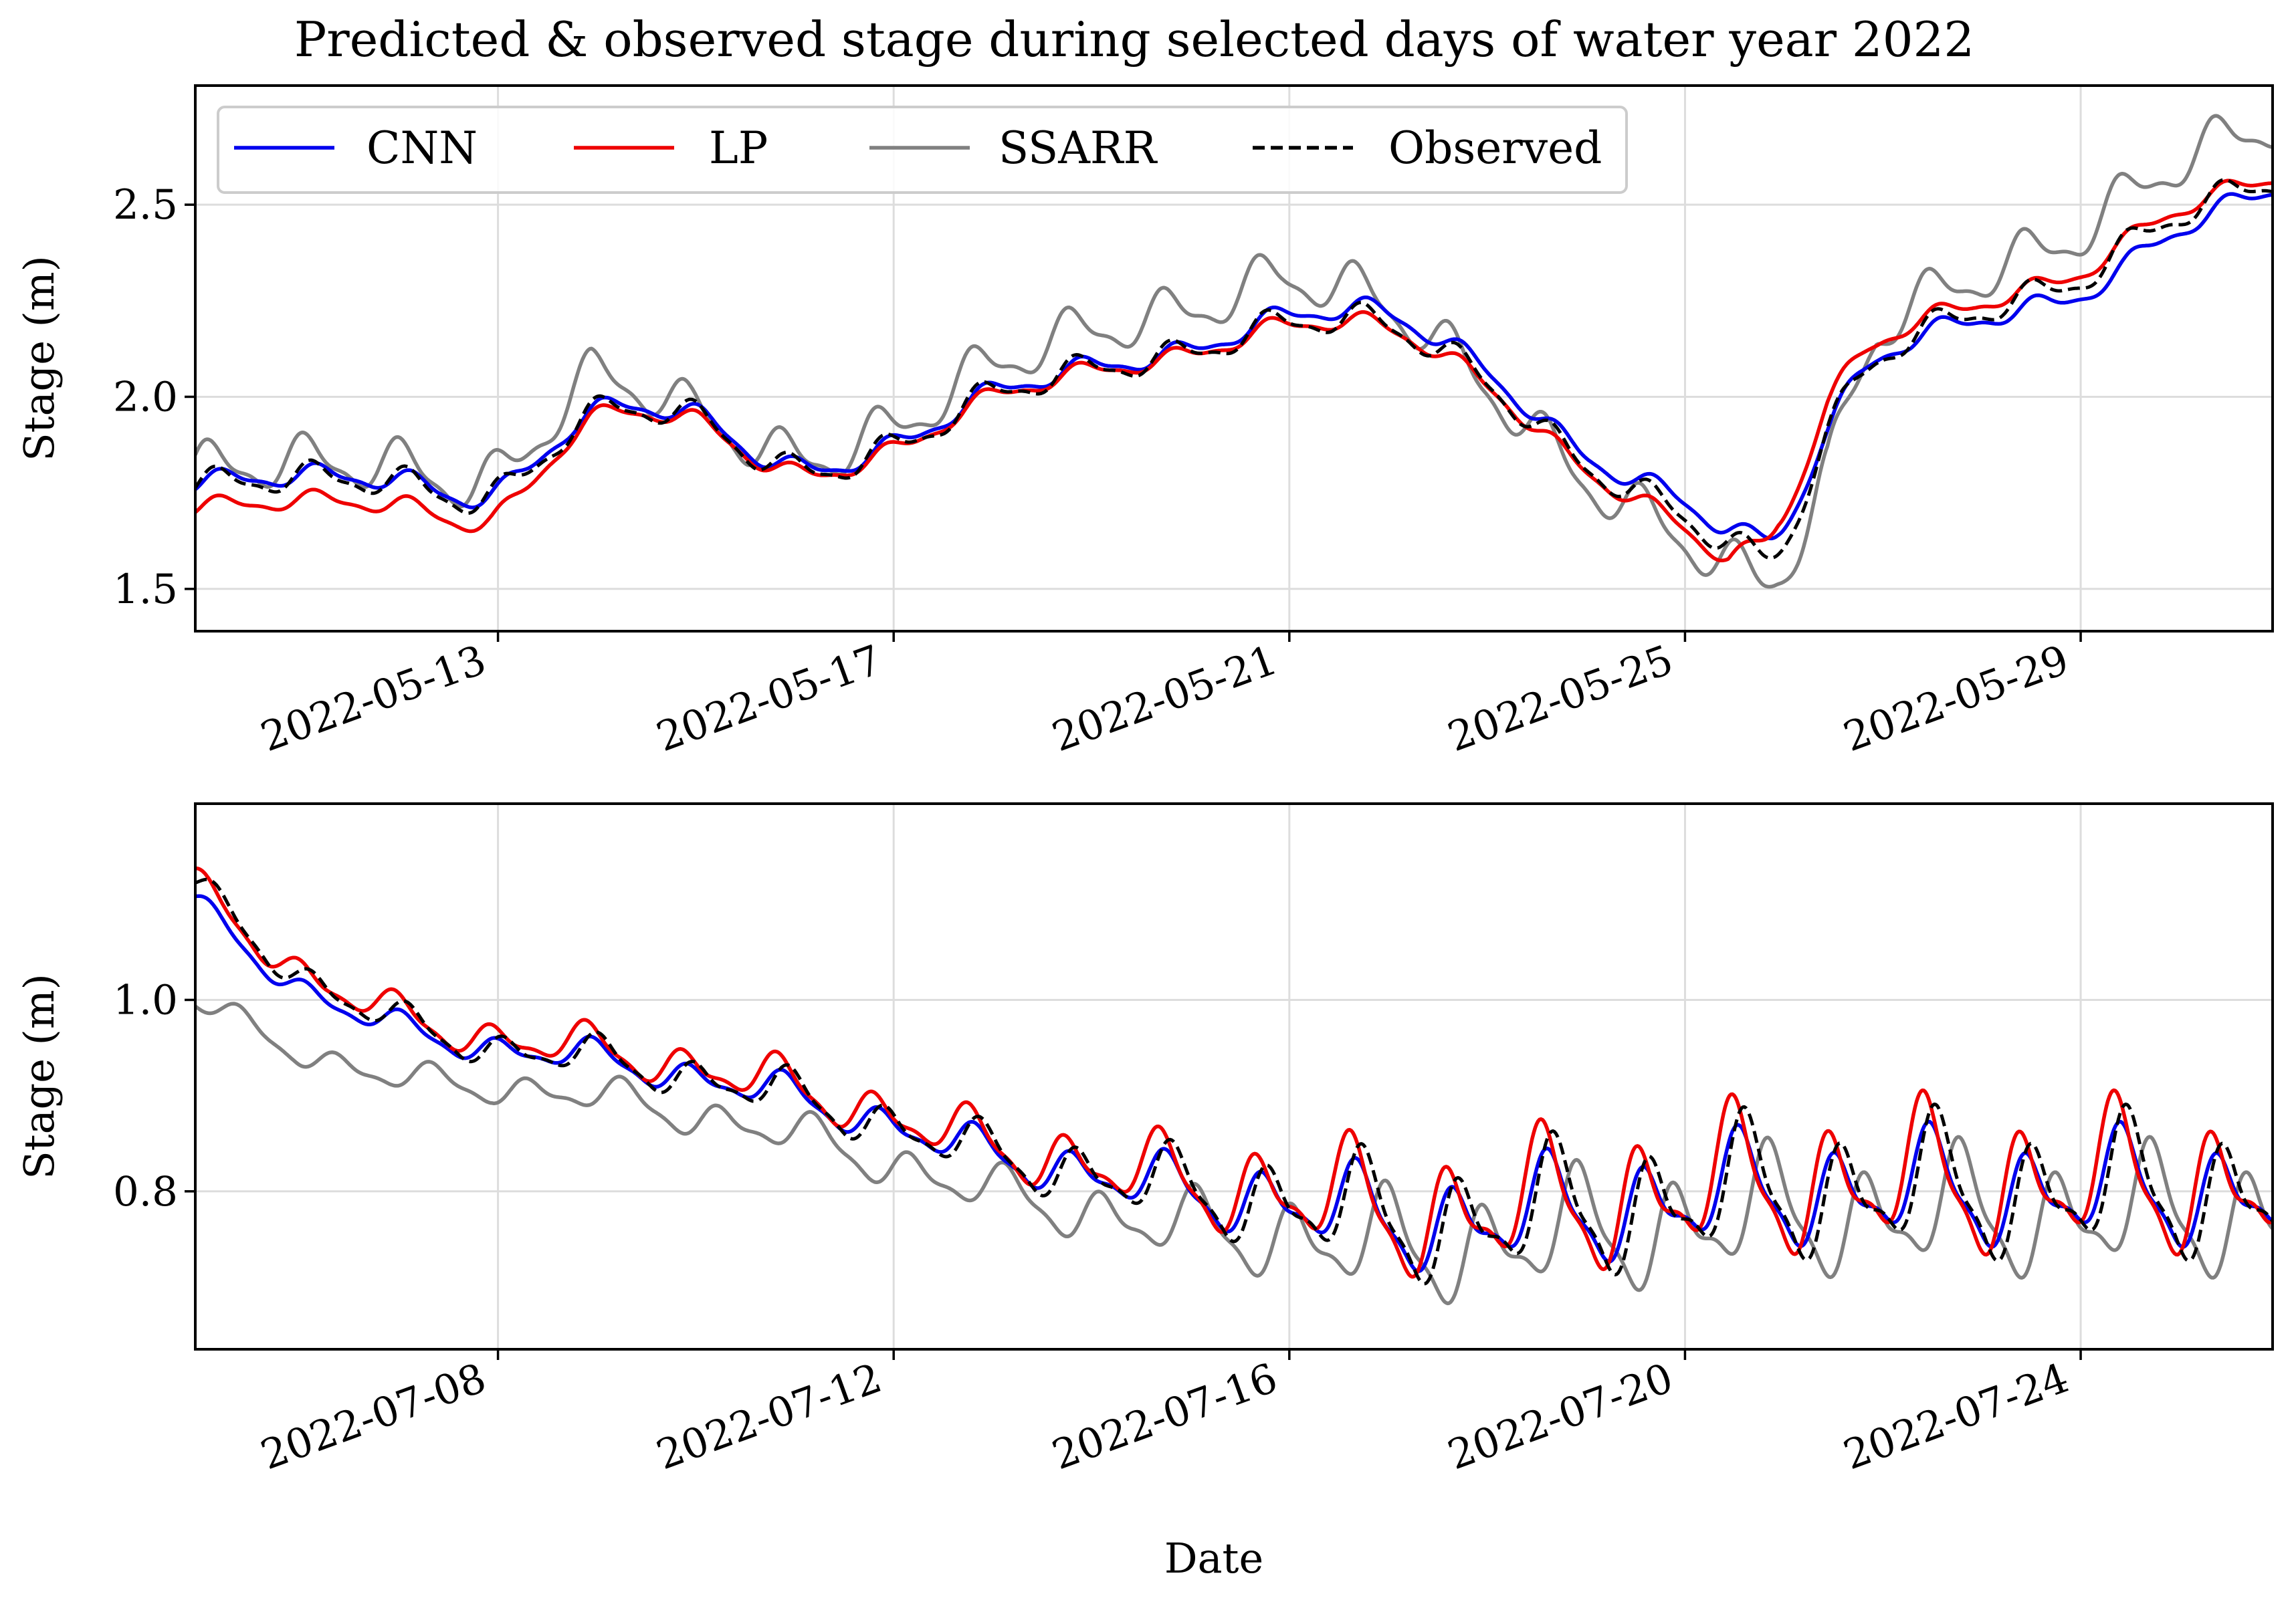 This screenshot has width=2296, height=1600. What do you see at coordinates (145, 205) in the screenshot?
I see `y-tick-label: 2.5` at bounding box center [145, 205].